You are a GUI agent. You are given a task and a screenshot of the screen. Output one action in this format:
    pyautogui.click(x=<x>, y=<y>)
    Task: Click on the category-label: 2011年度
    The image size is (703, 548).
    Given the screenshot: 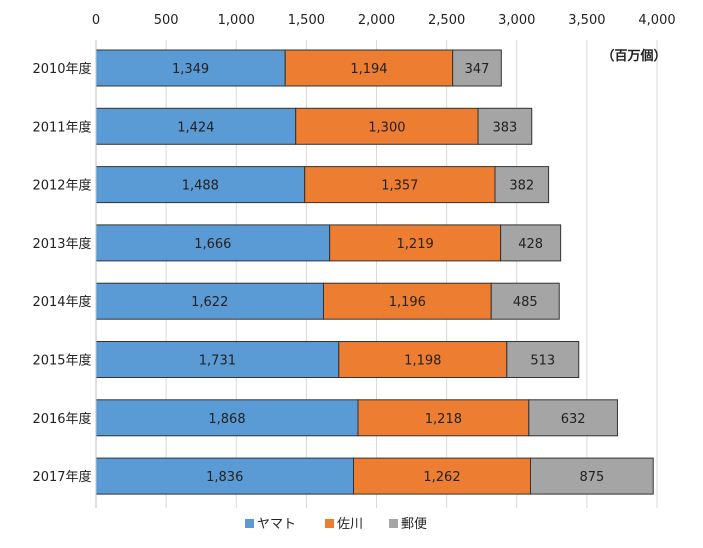 What is the action you would take?
    pyautogui.click(x=61, y=127)
    